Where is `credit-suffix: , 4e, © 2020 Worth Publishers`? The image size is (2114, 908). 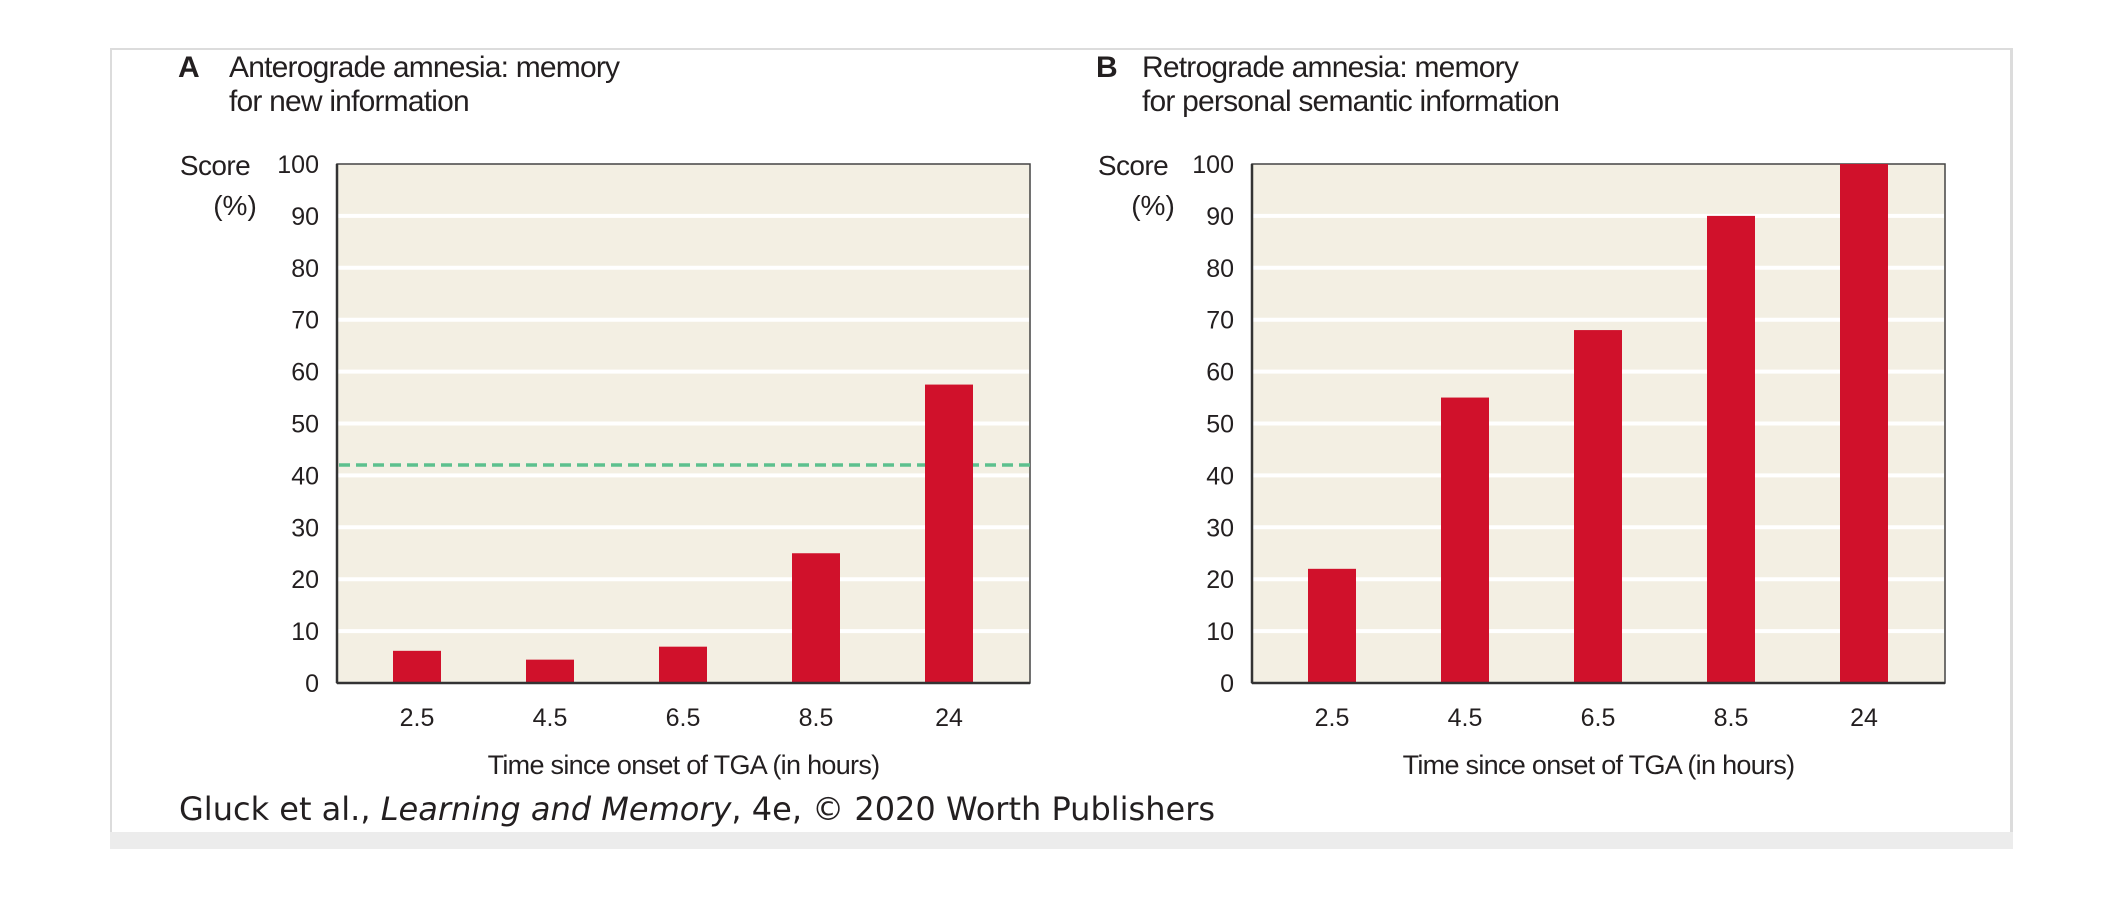 credit-suffix: , 4e, © 2020 Worth Publishers is located at coordinates (973, 809).